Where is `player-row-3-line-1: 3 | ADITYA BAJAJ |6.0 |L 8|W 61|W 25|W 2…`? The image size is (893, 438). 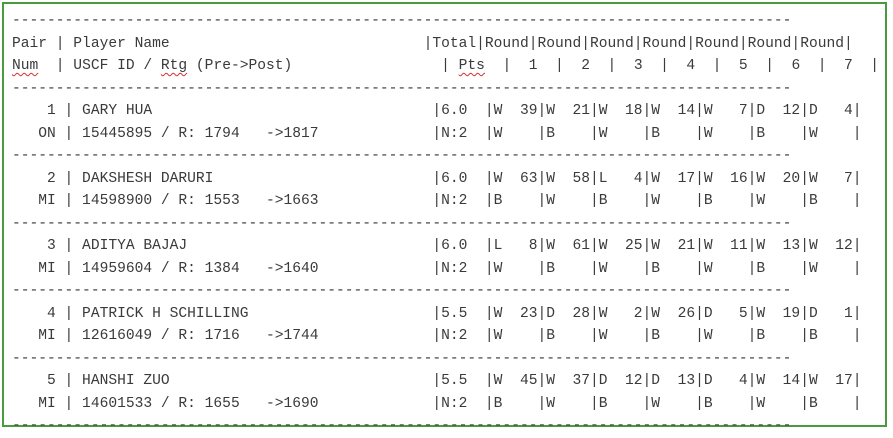 player-row-3-line-1: 3 | ADITYA BAJAJ |6.0 |L 8|W 61|W 25|W 2… is located at coordinates (437, 246).